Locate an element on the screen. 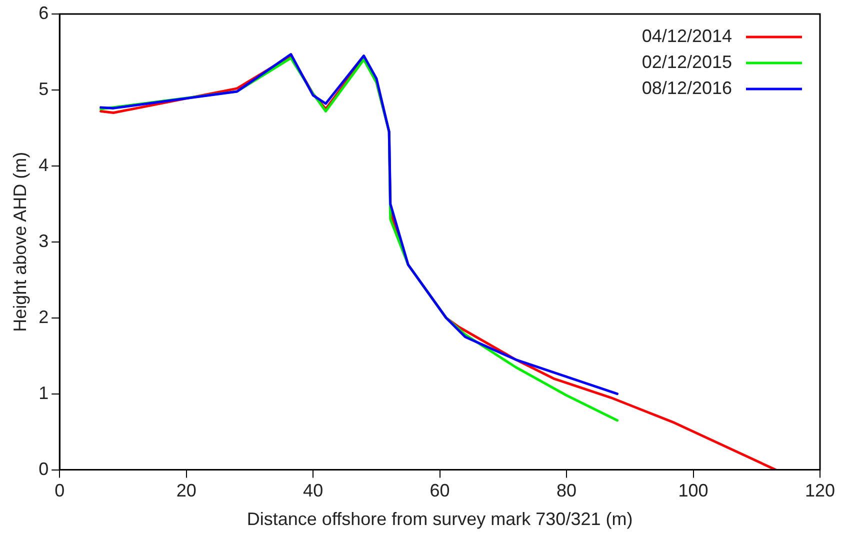 The image size is (846, 539). y-tick-label: 6 is located at coordinates (43, 12).